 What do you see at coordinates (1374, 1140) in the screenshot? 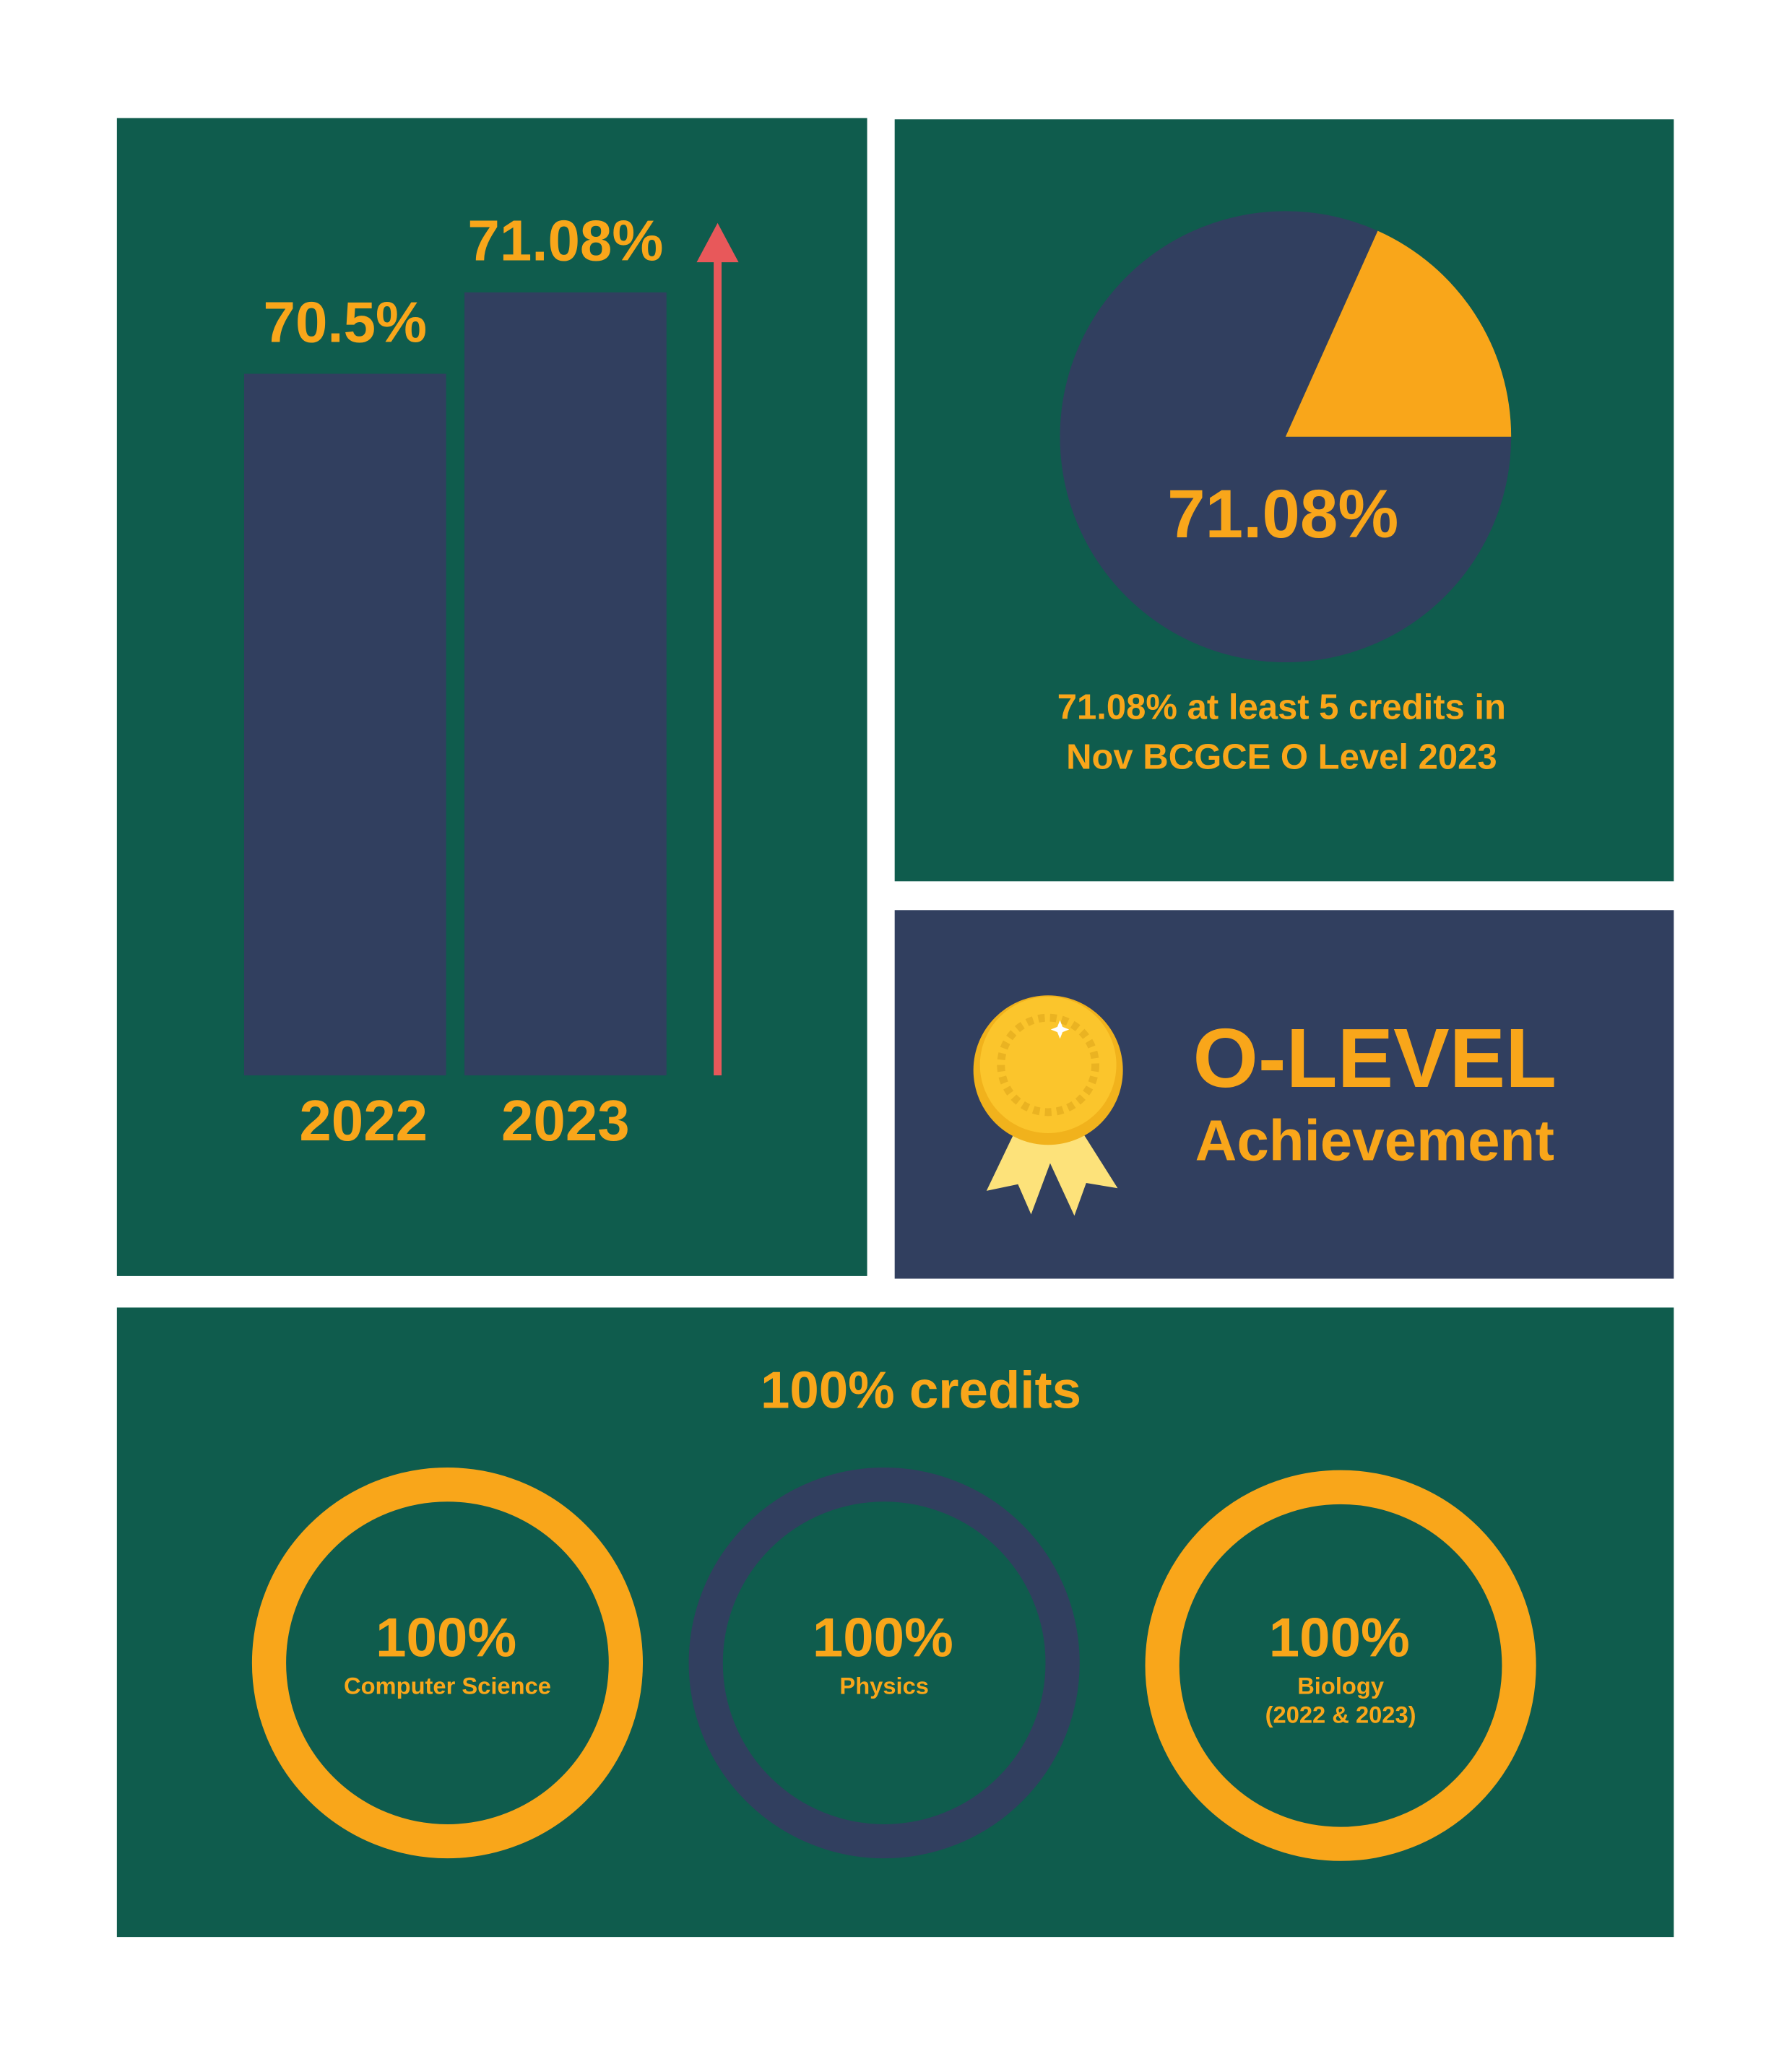
I see `badge-subtitle: Achievement` at bounding box center [1374, 1140].